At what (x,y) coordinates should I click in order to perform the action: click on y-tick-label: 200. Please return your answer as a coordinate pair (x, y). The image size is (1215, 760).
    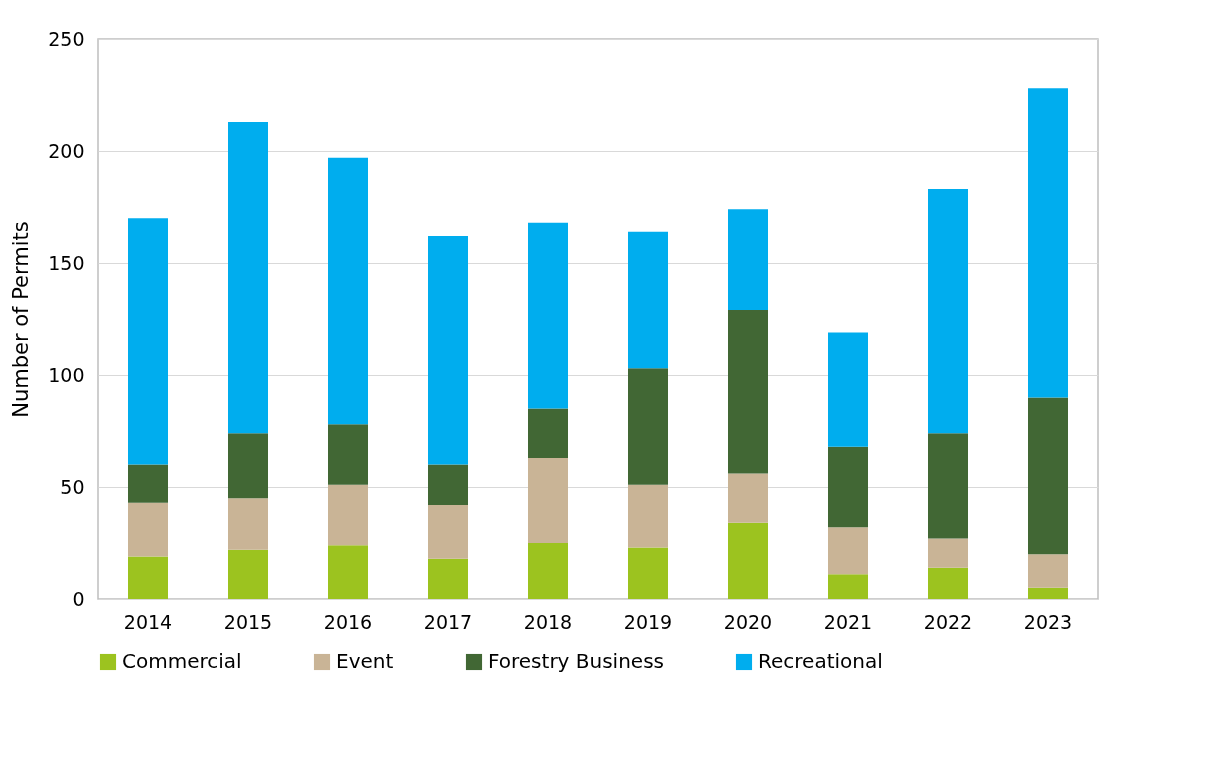
    Looking at the image, I should click on (66, 150).